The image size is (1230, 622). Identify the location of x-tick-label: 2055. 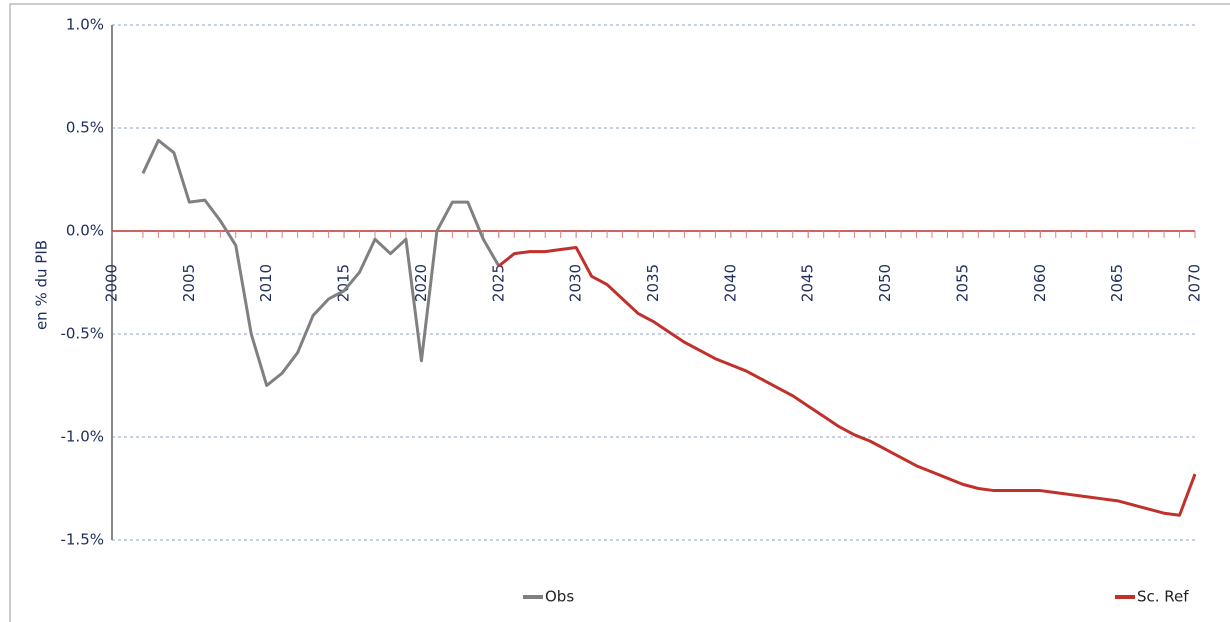
(962, 283).